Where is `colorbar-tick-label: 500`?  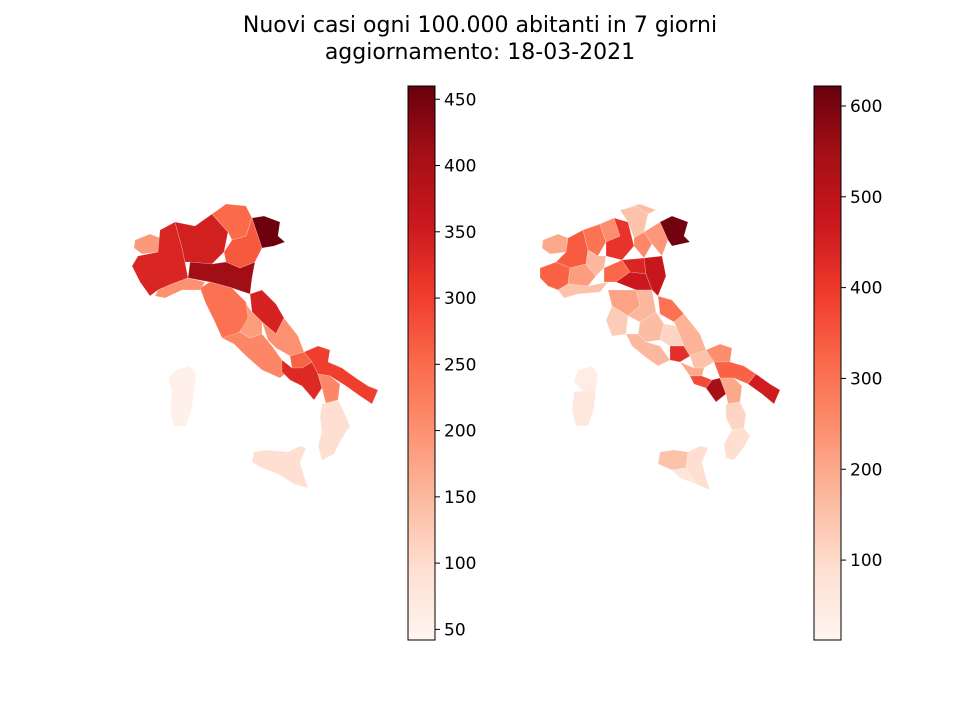 colorbar-tick-label: 500 is located at coordinates (866, 198).